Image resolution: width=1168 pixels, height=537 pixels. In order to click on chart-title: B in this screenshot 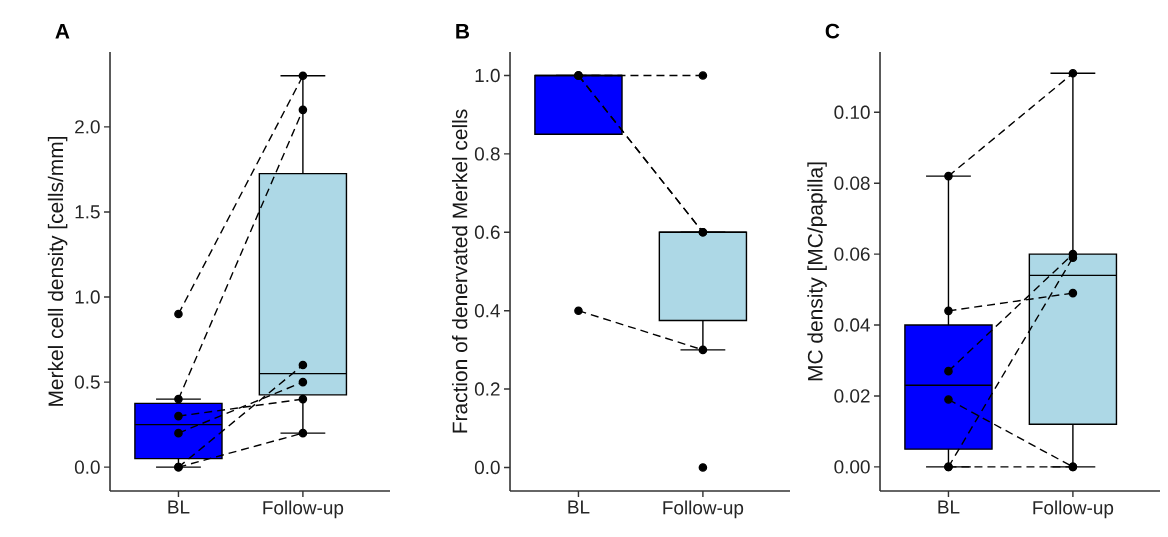, I will do `click(463, 31)`.